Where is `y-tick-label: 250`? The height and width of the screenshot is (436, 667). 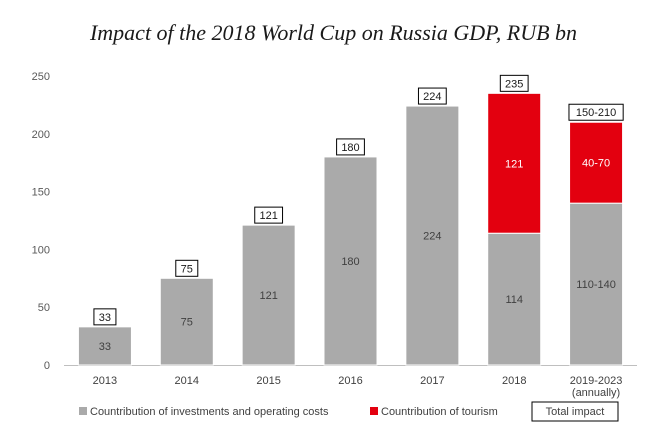
y-tick-label: 250 is located at coordinates (41, 77).